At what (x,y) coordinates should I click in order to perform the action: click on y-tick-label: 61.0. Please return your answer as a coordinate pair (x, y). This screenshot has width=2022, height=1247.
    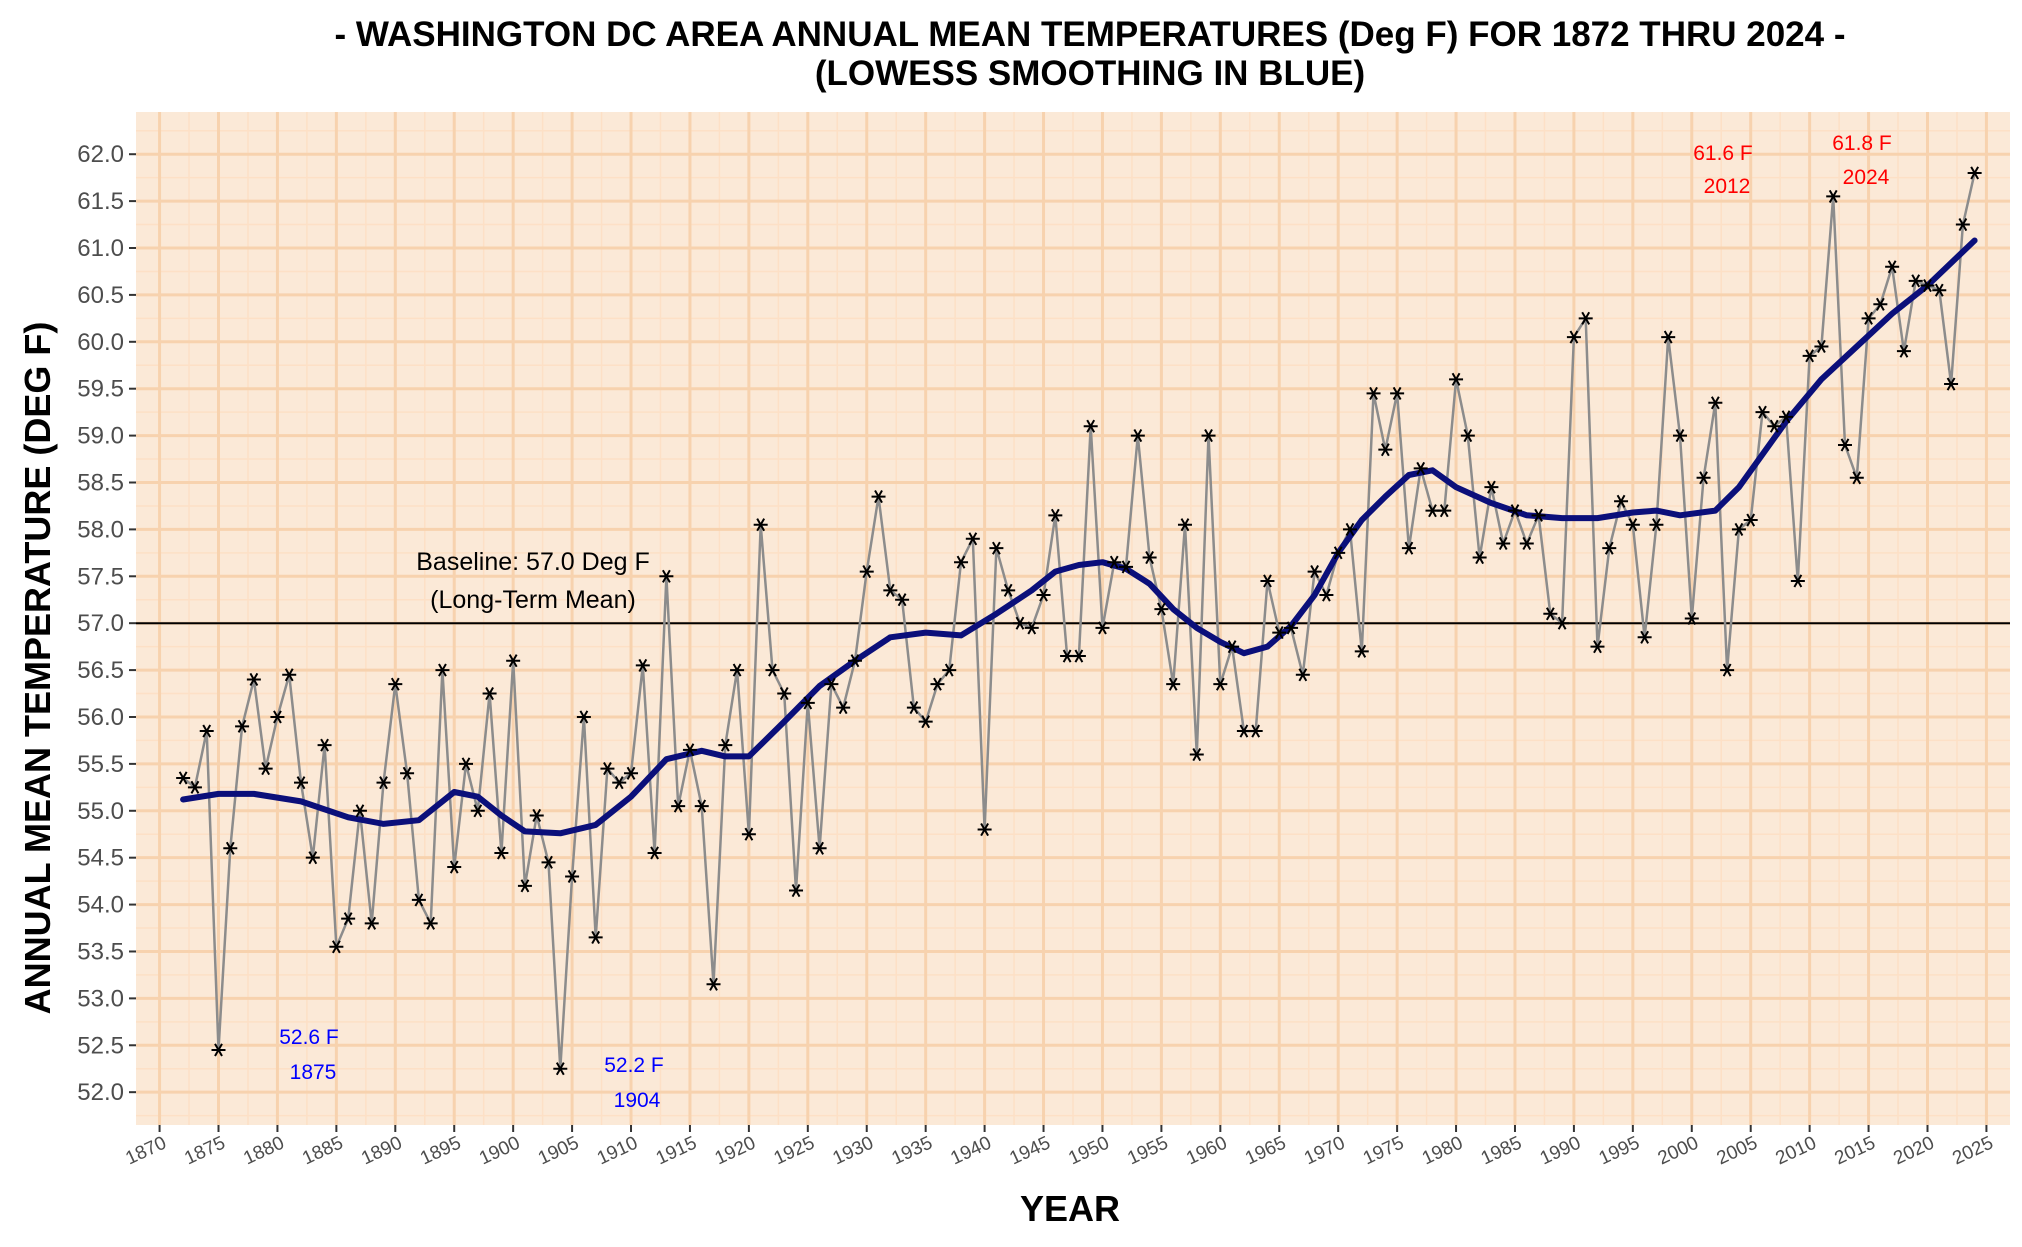
    Looking at the image, I should click on (100, 248).